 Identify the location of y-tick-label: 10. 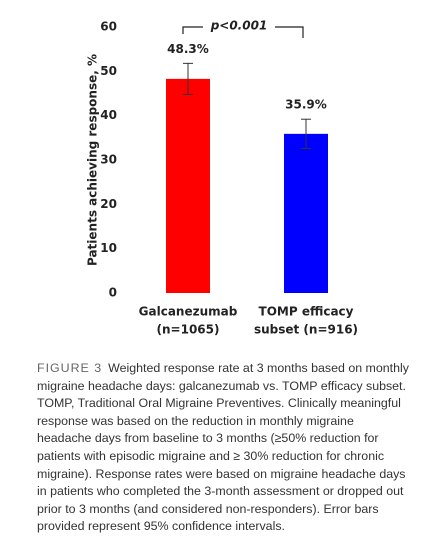
(108, 248).